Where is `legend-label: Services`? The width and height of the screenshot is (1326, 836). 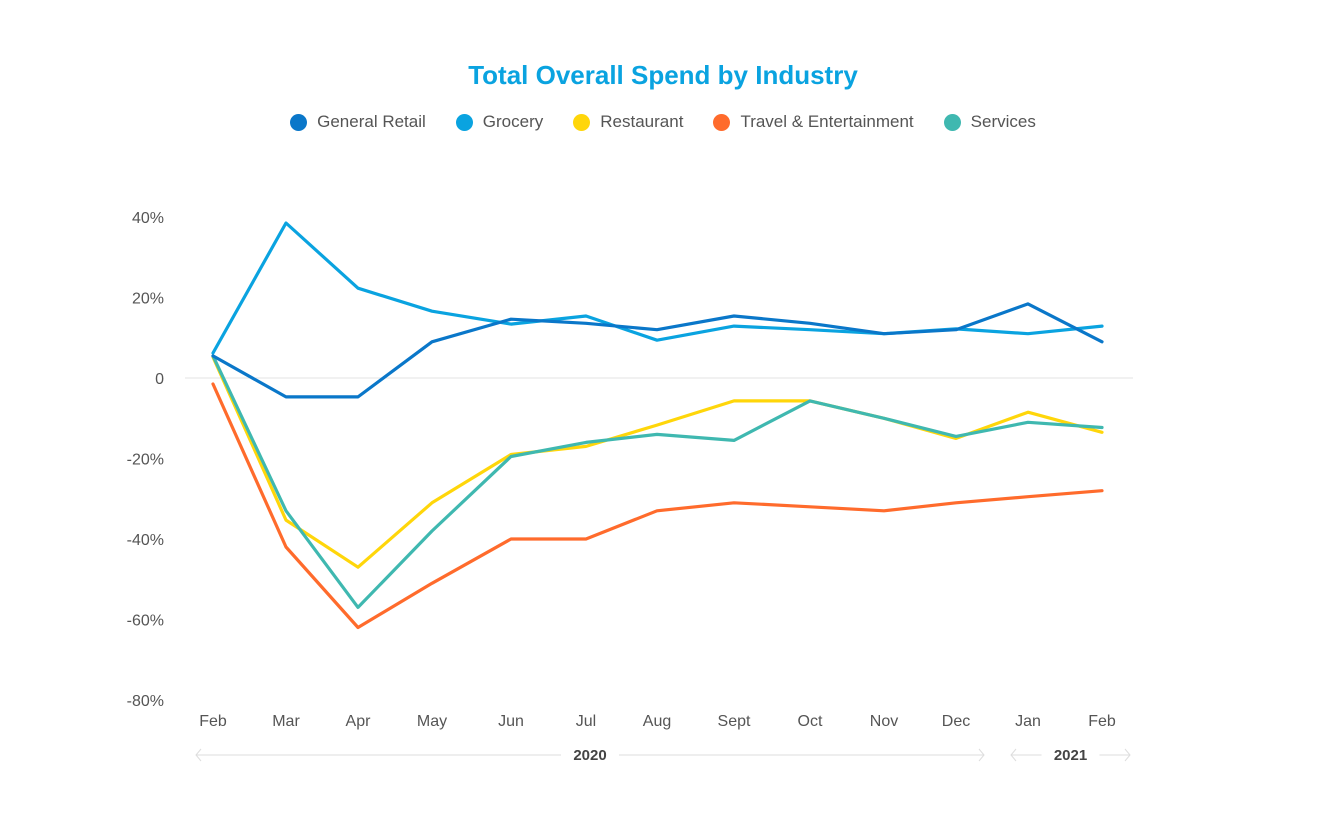
legend-label: Services is located at coordinates (1003, 121).